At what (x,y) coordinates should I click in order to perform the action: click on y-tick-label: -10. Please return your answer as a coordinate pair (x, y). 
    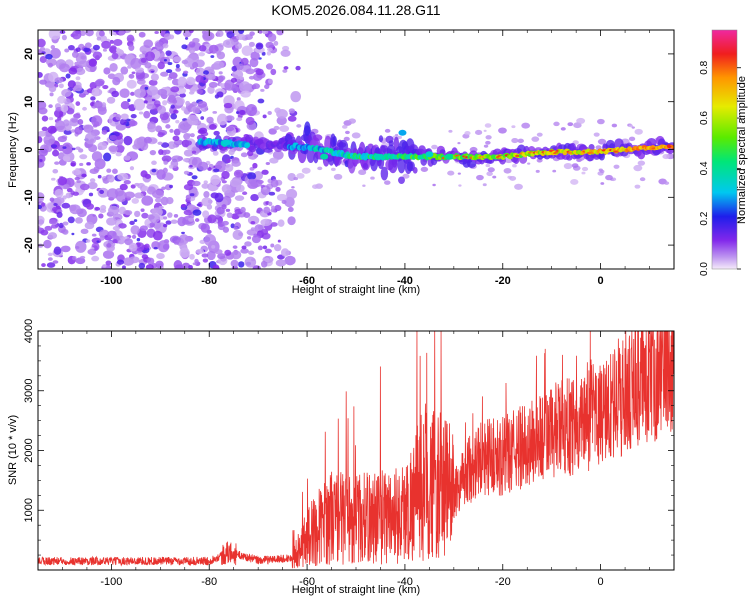
    Looking at the image, I should click on (29, 197).